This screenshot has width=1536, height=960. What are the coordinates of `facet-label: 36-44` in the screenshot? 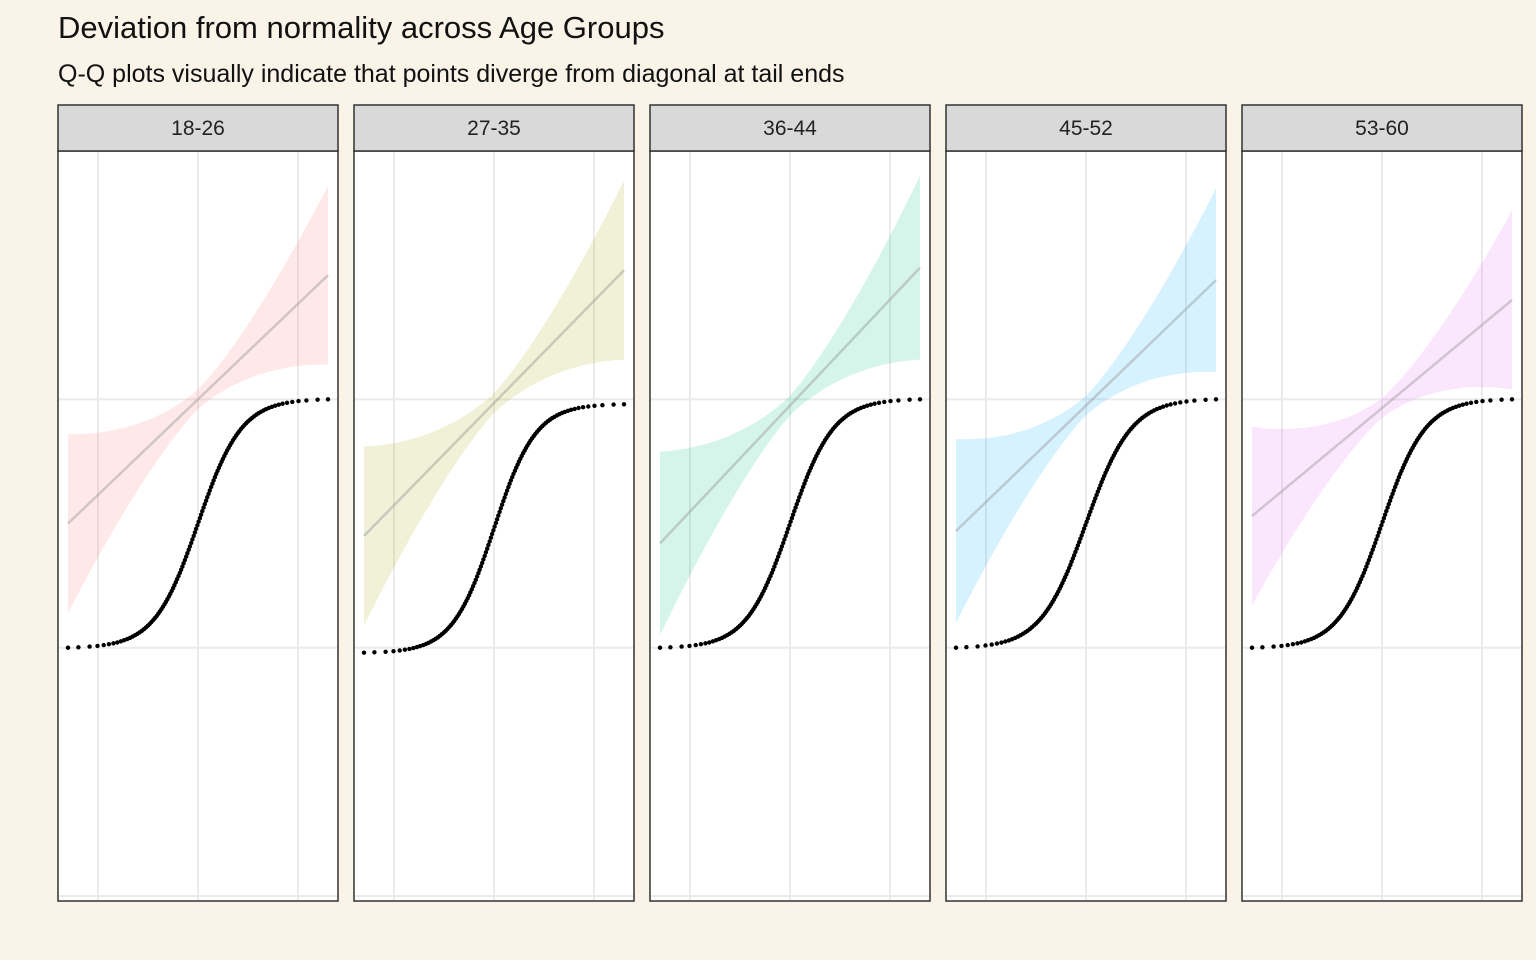 It's located at (790, 128).